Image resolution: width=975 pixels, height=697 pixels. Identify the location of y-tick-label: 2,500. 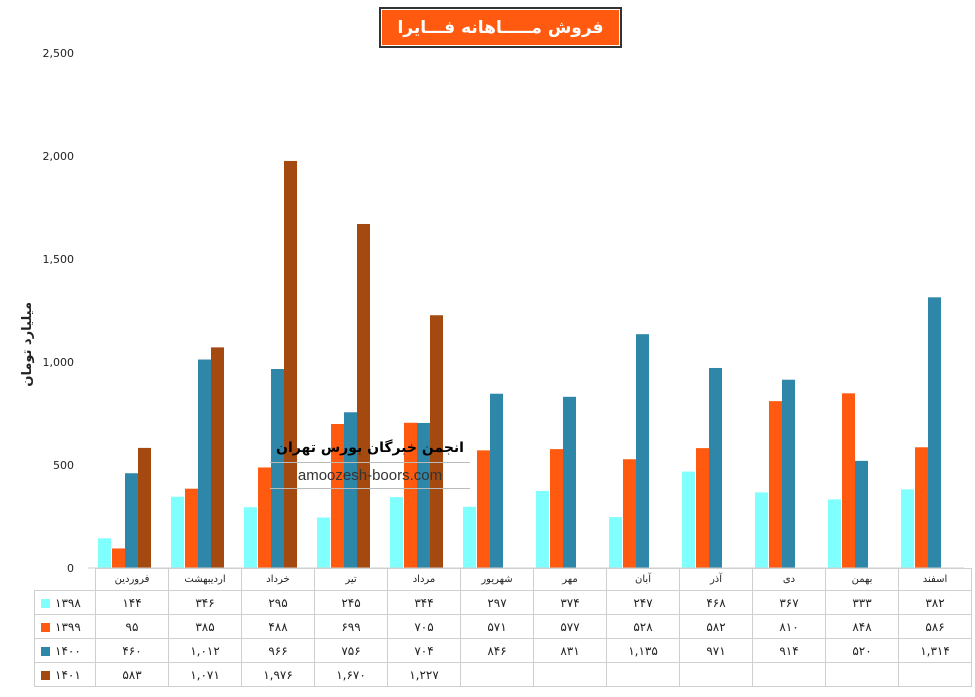
(59, 53).